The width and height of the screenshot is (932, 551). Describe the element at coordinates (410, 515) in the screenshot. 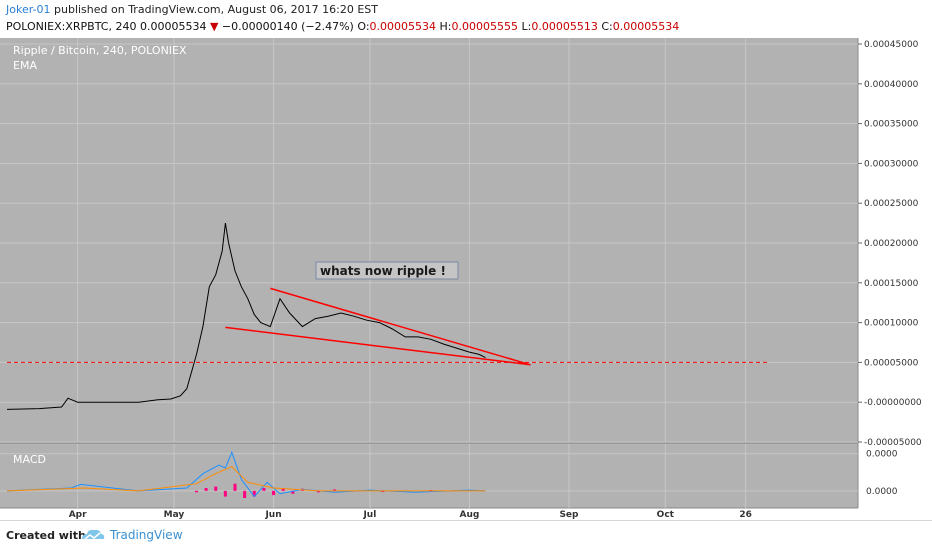

I see `time-axis-labels: Apr May Jun Jul Aug Sep Oct 26` at that location.